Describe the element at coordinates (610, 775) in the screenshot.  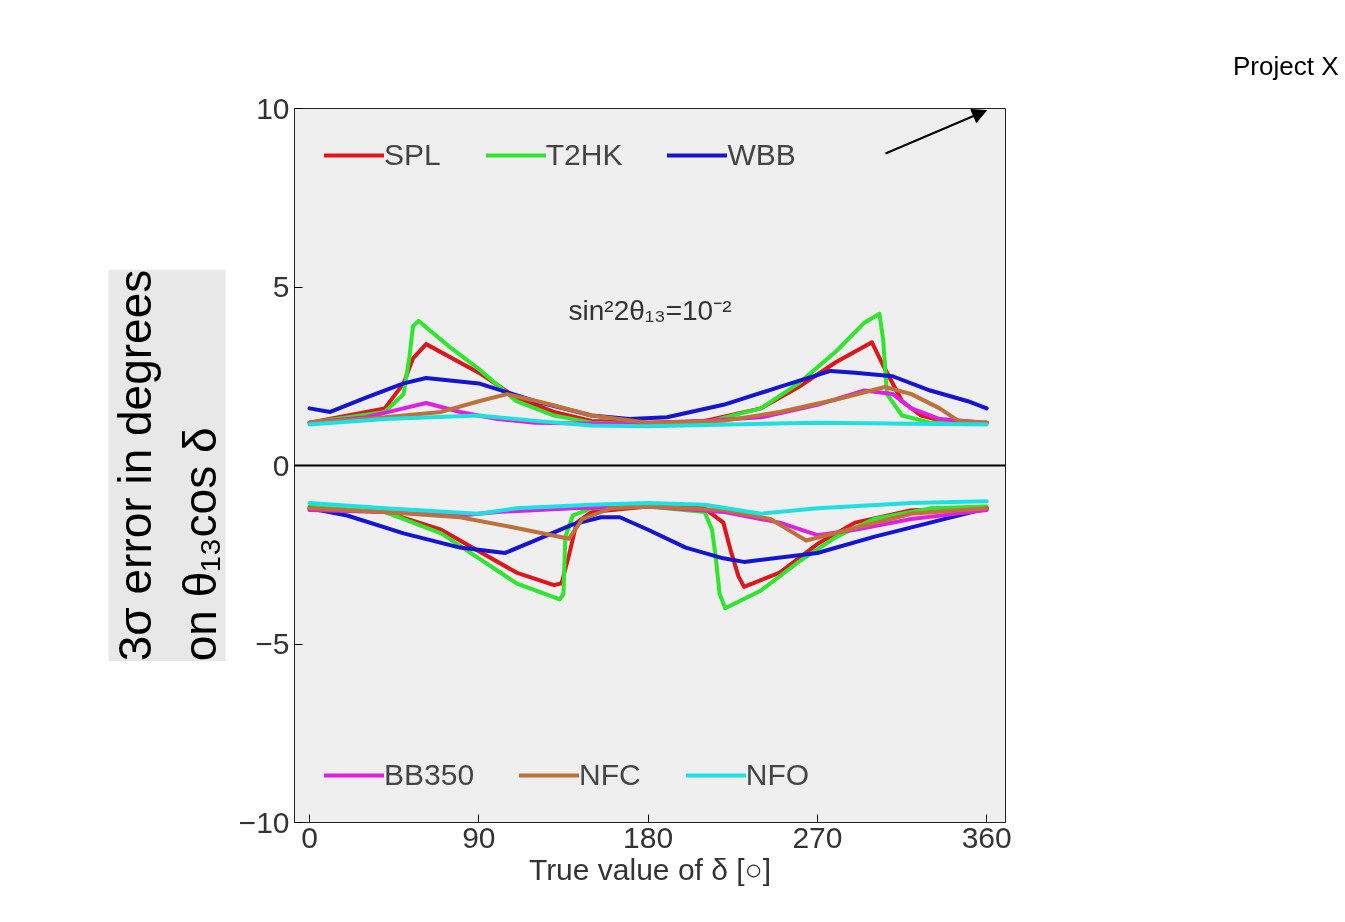
I see `legend-label: NFC` at that location.